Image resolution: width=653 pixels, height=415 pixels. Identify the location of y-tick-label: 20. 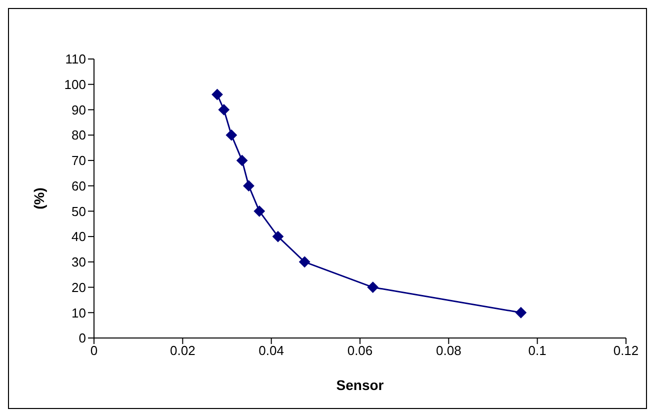
(79, 287).